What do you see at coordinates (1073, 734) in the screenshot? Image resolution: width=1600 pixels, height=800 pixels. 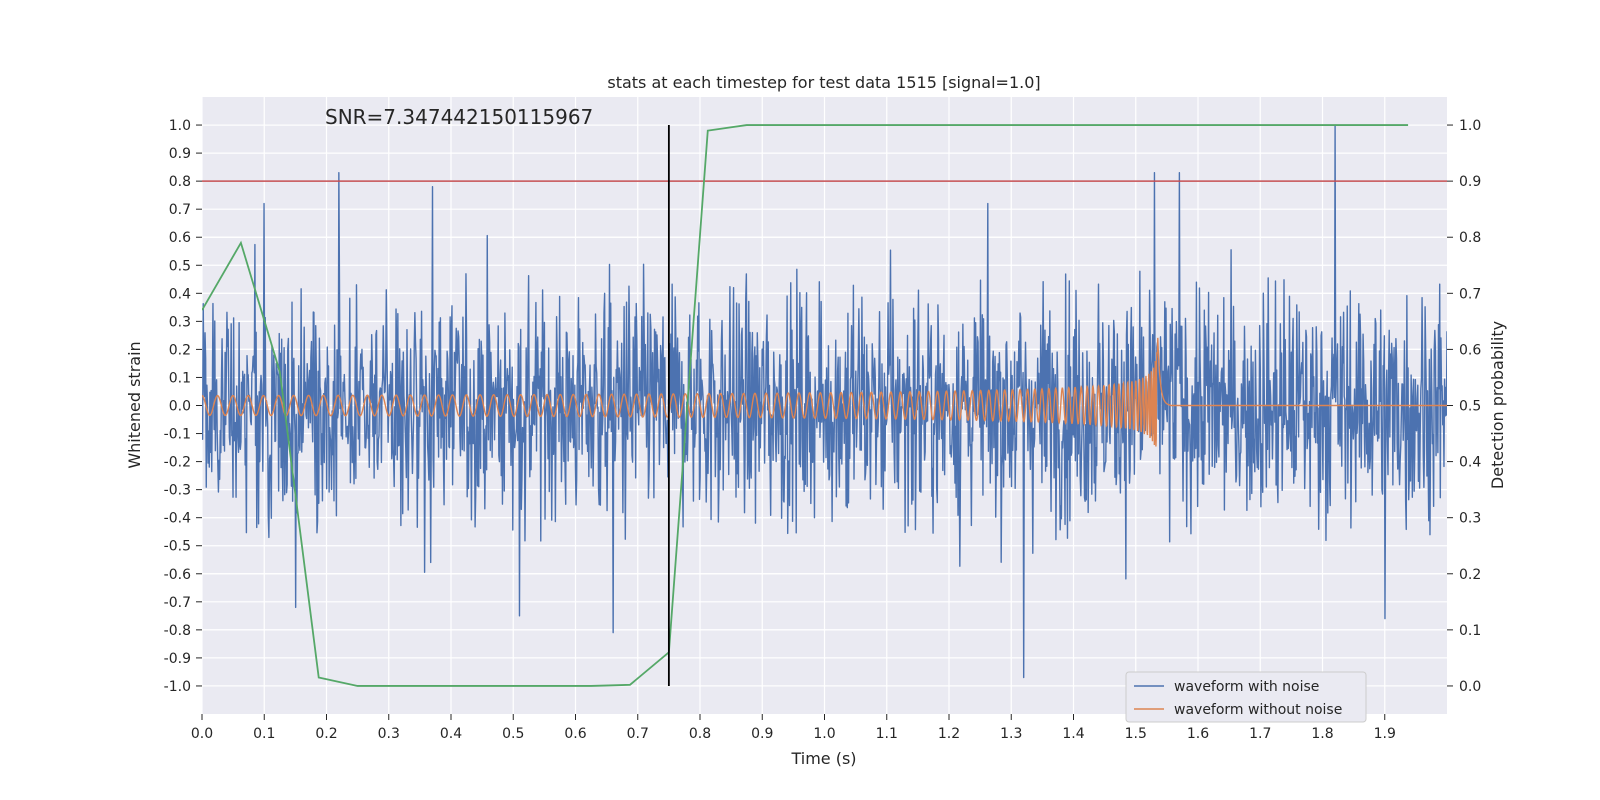 I see `x-tick-label: 1.4` at bounding box center [1073, 734].